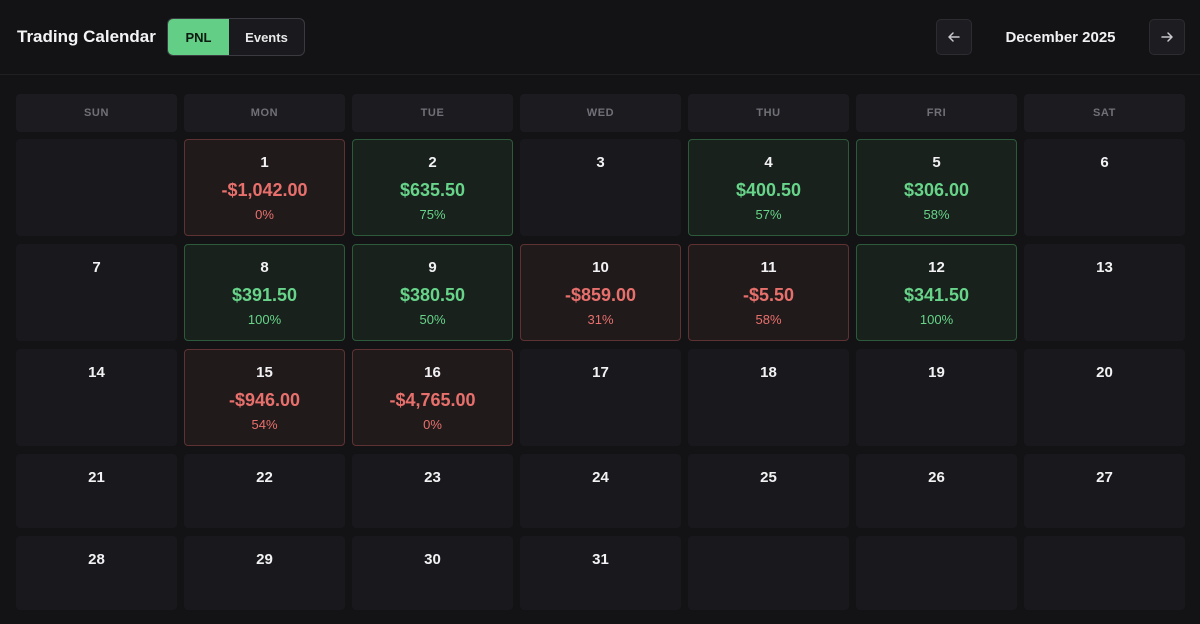 The image size is (1200, 624). What do you see at coordinates (768, 477) in the screenshot?
I see `day-number: 25` at bounding box center [768, 477].